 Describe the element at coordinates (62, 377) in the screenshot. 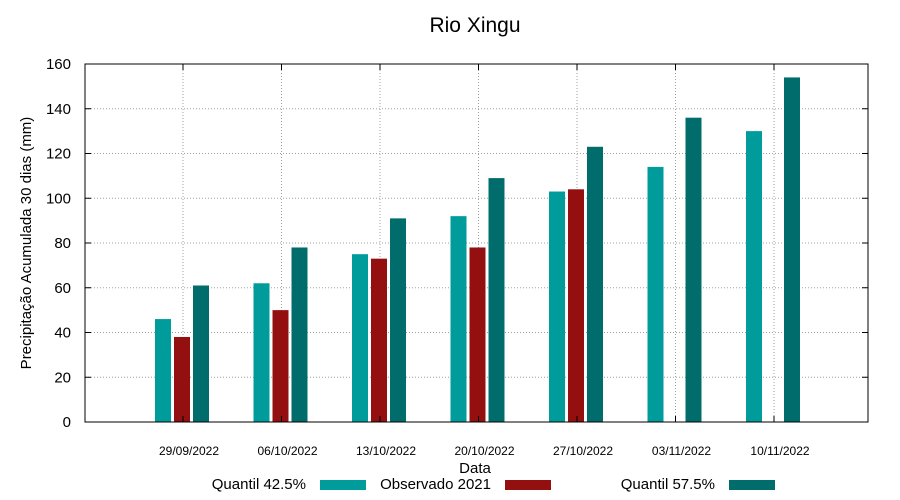

I see `y-tick-label: 20` at that location.